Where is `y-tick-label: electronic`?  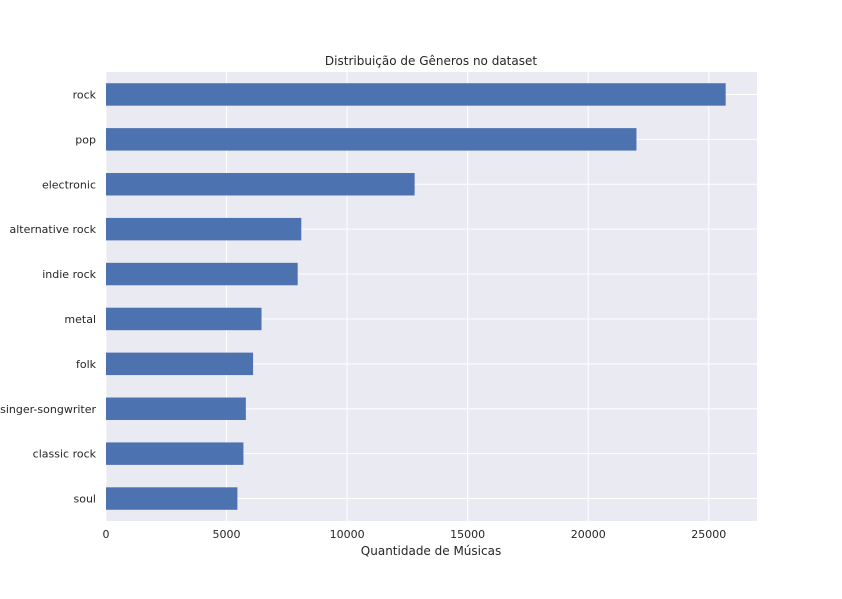
y-tick-label: electronic is located at coordinates (69, 184).